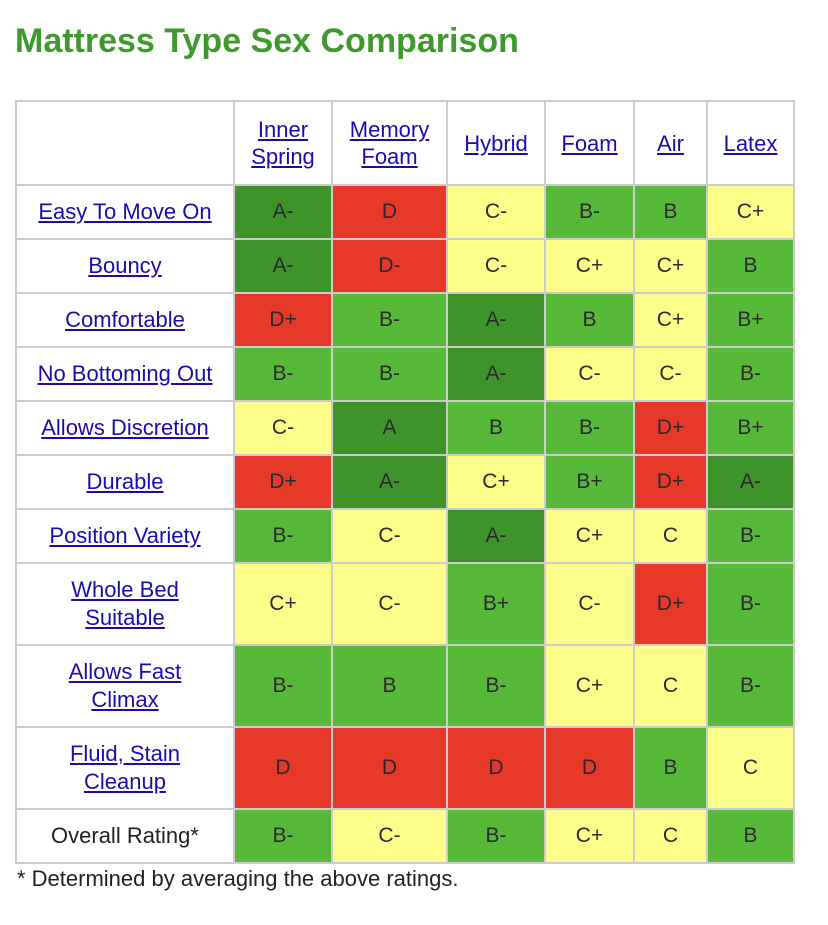 This screenshot has width=828, height=925. Describe the element at coordinates (125, 753) in the screenshot. I see `row-label-text: Fluid, Stain` at that location.